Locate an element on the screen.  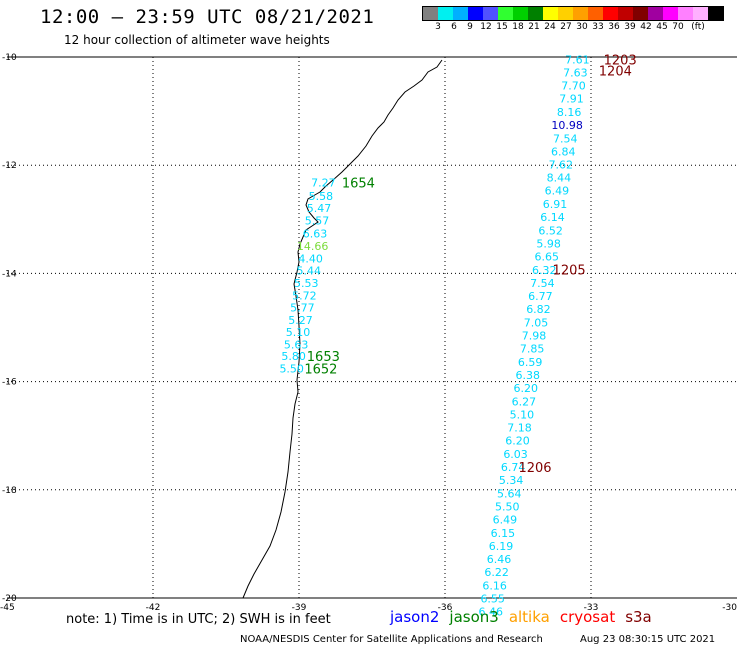
pass-time-label: 1206 is located at coordinates (534, 468).